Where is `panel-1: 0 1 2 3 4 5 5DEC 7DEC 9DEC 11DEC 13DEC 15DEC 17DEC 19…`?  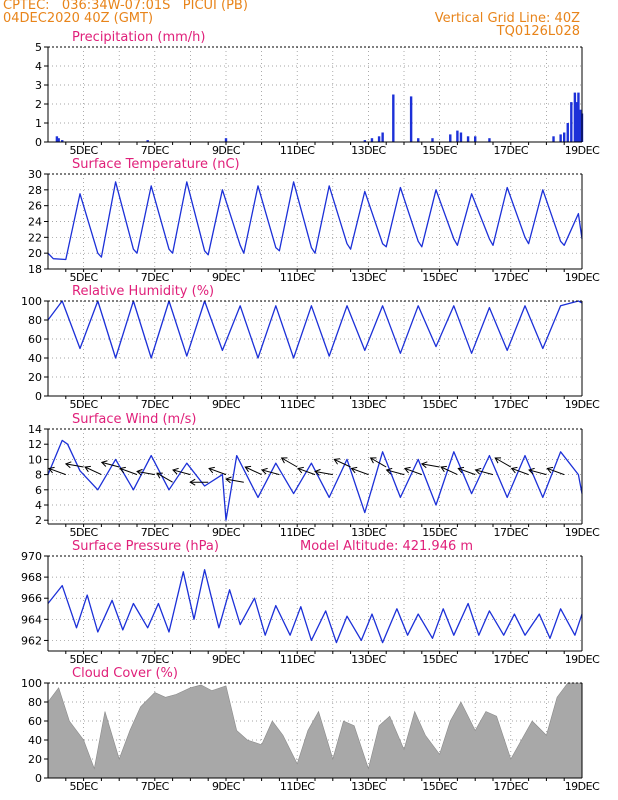
panel-1: 0 1 2 3 4 5 5DEC 7DEC 9DEC 11DEC 13DEC 15DEC 17DEC 19… is located at coordinates (318, 93).